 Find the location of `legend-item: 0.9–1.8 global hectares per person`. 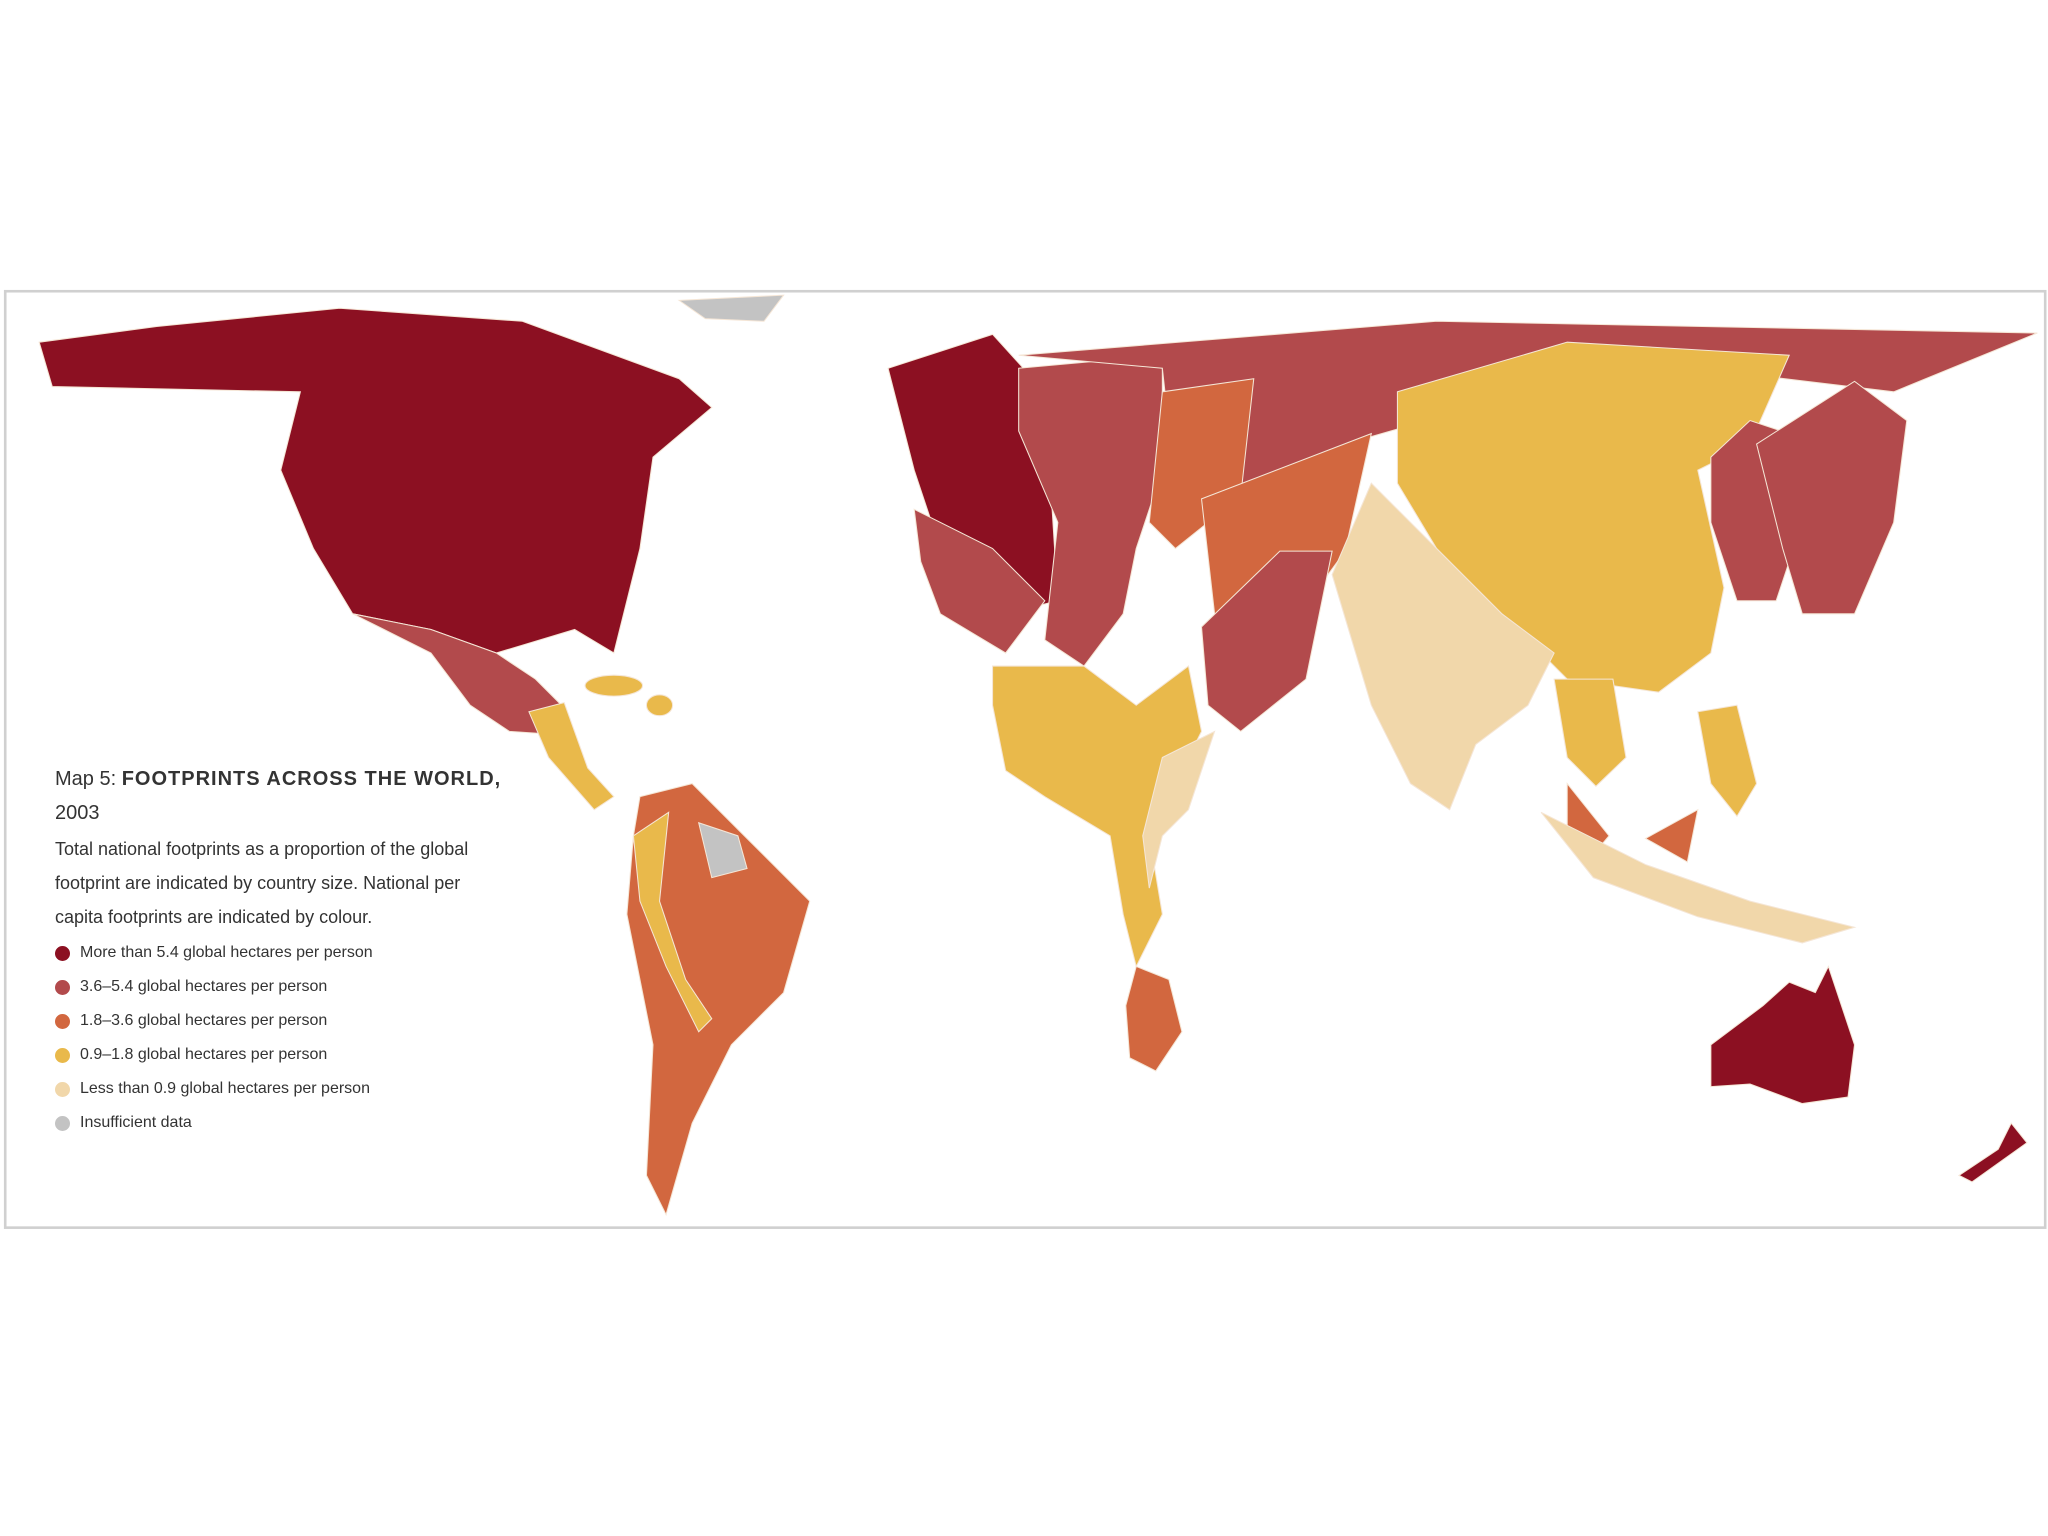

legend-item: 0.9–1.8 global hectares per person is located at coordinates (280, 1055).